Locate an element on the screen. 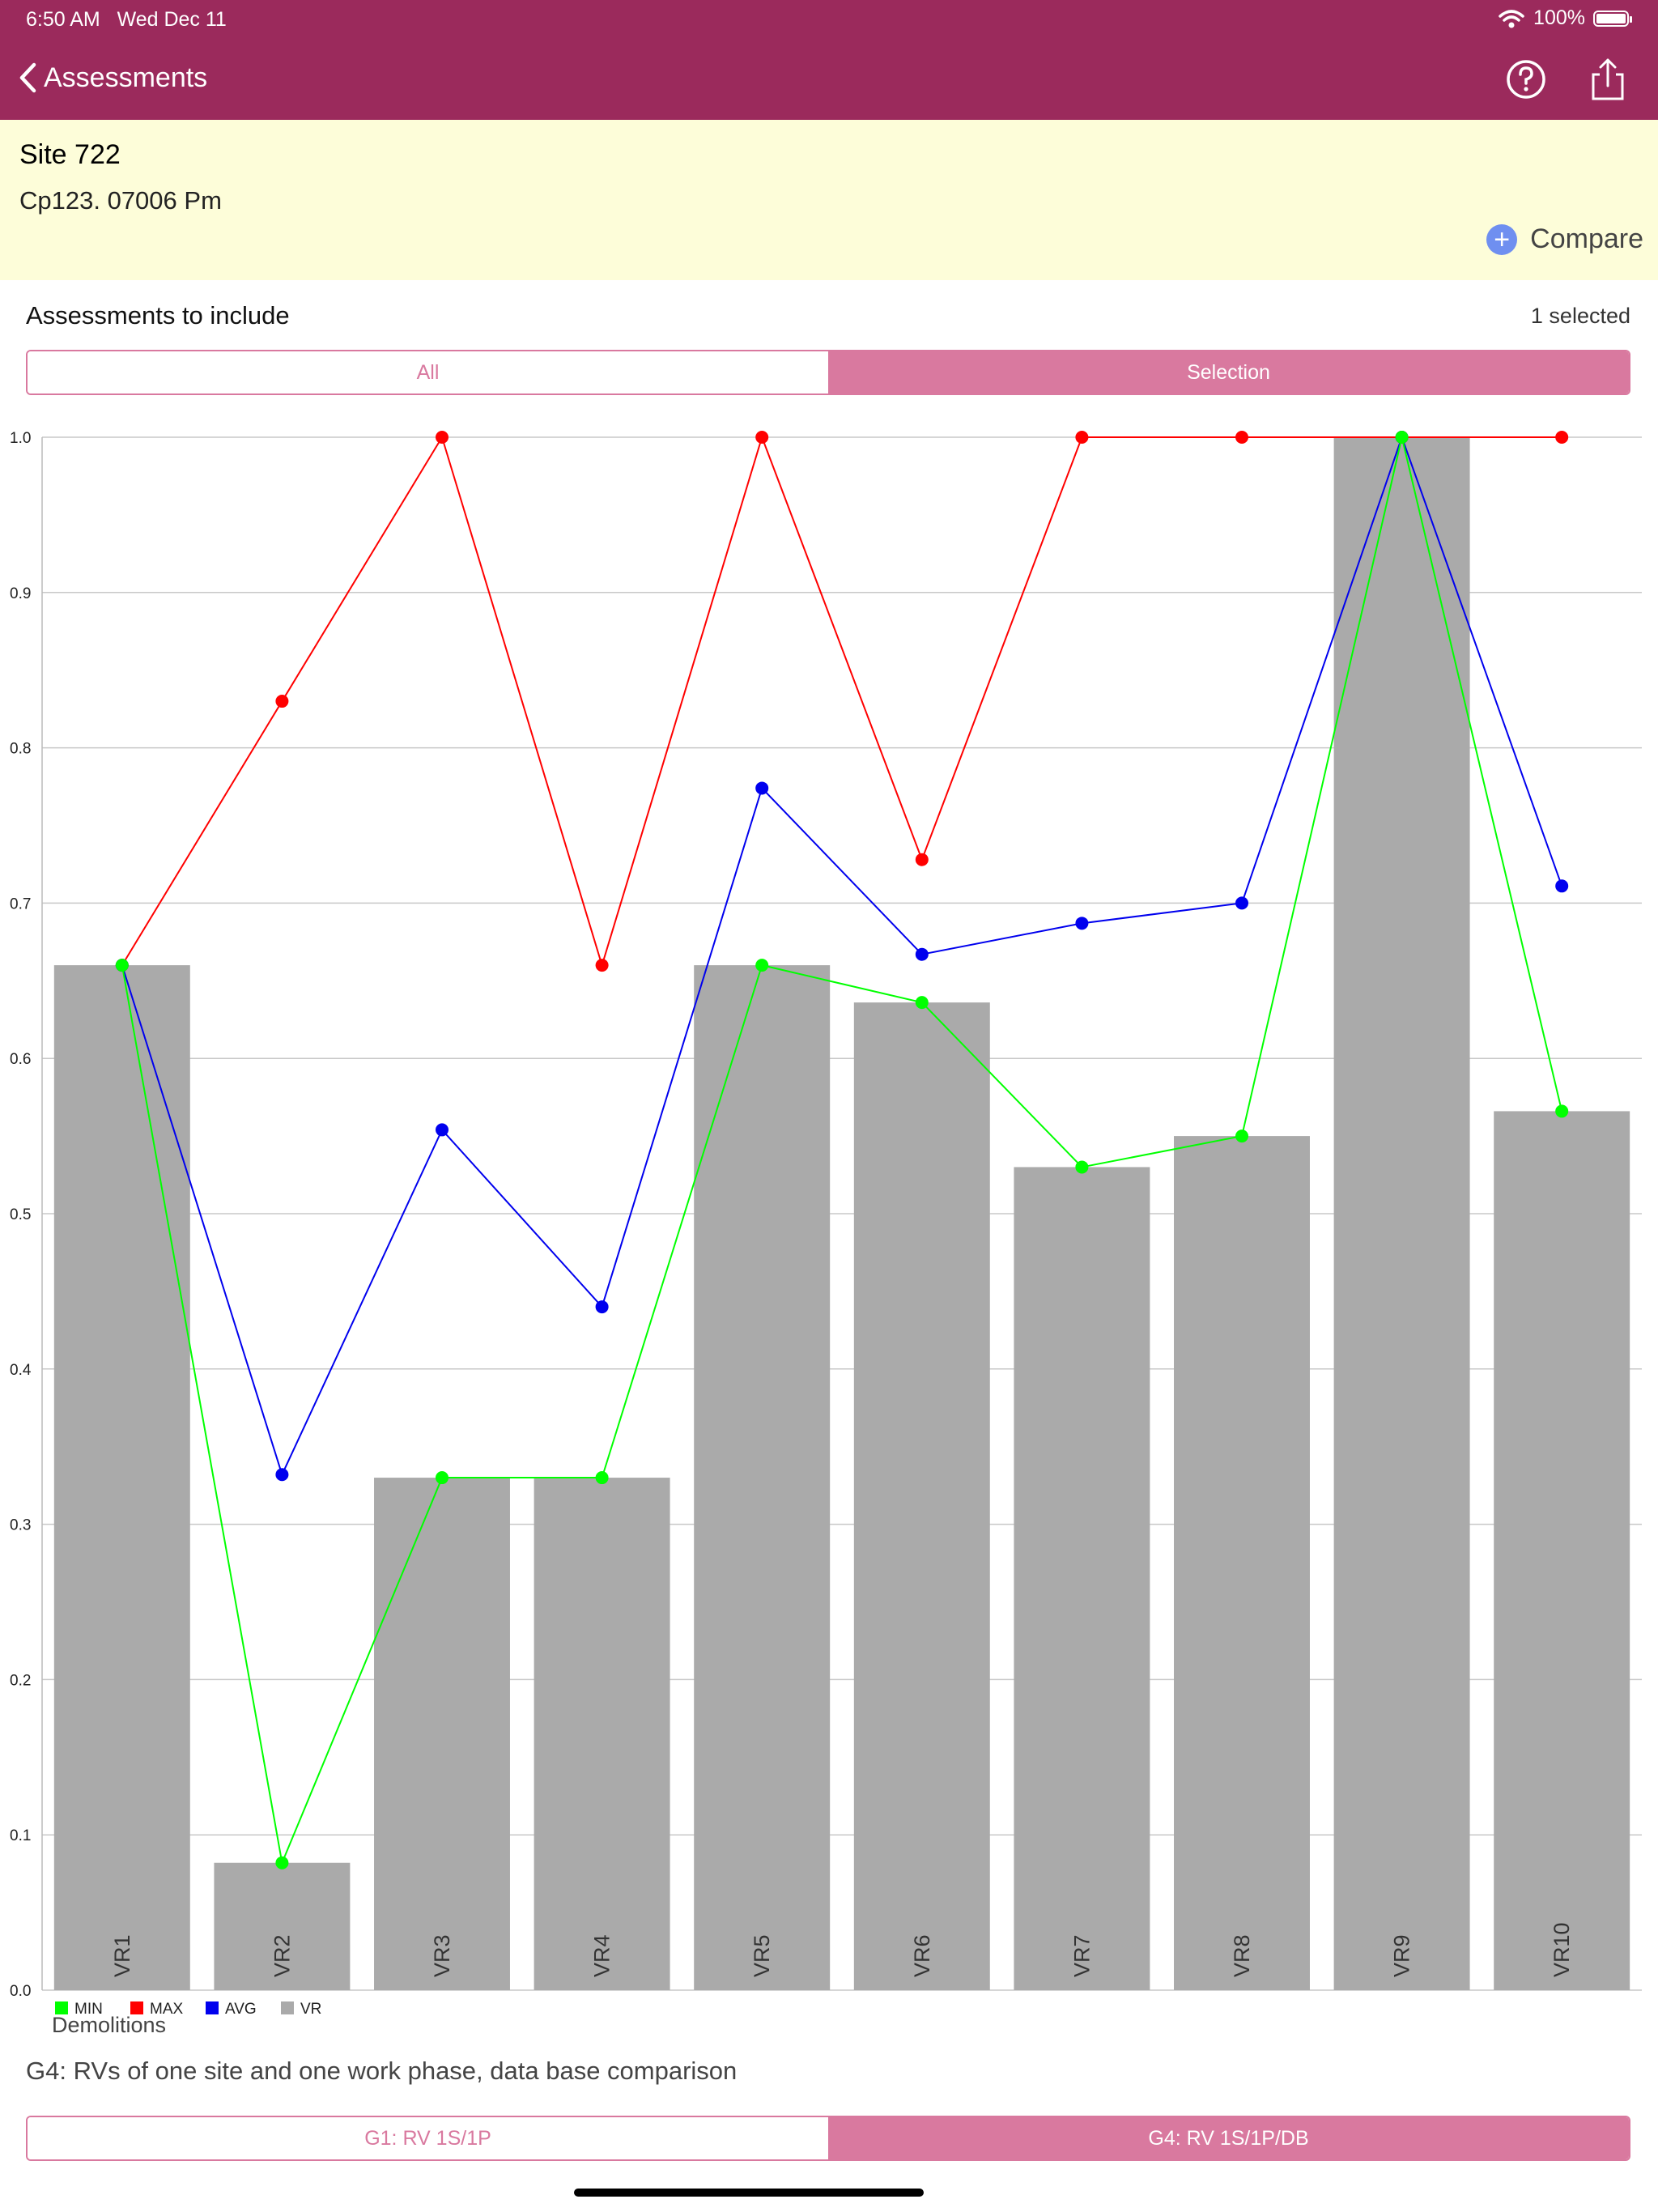  point-min-vr4 is located at coordinates (602, 1478).